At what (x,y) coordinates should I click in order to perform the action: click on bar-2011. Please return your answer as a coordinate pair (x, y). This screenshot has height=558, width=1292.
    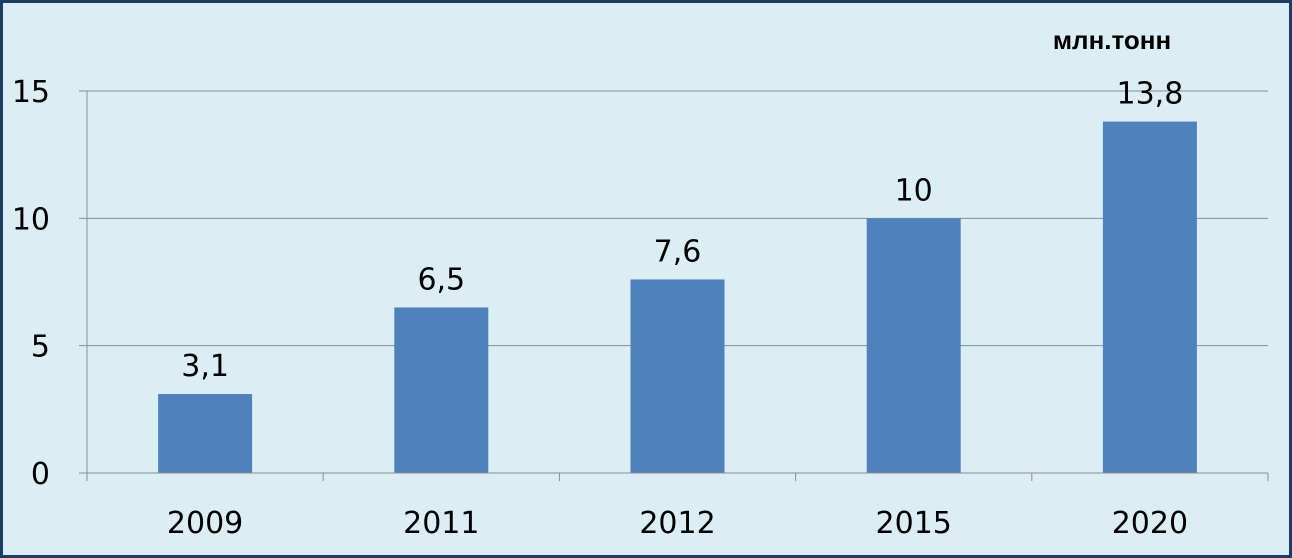
    Looking at the image, I should click on (441, 390).